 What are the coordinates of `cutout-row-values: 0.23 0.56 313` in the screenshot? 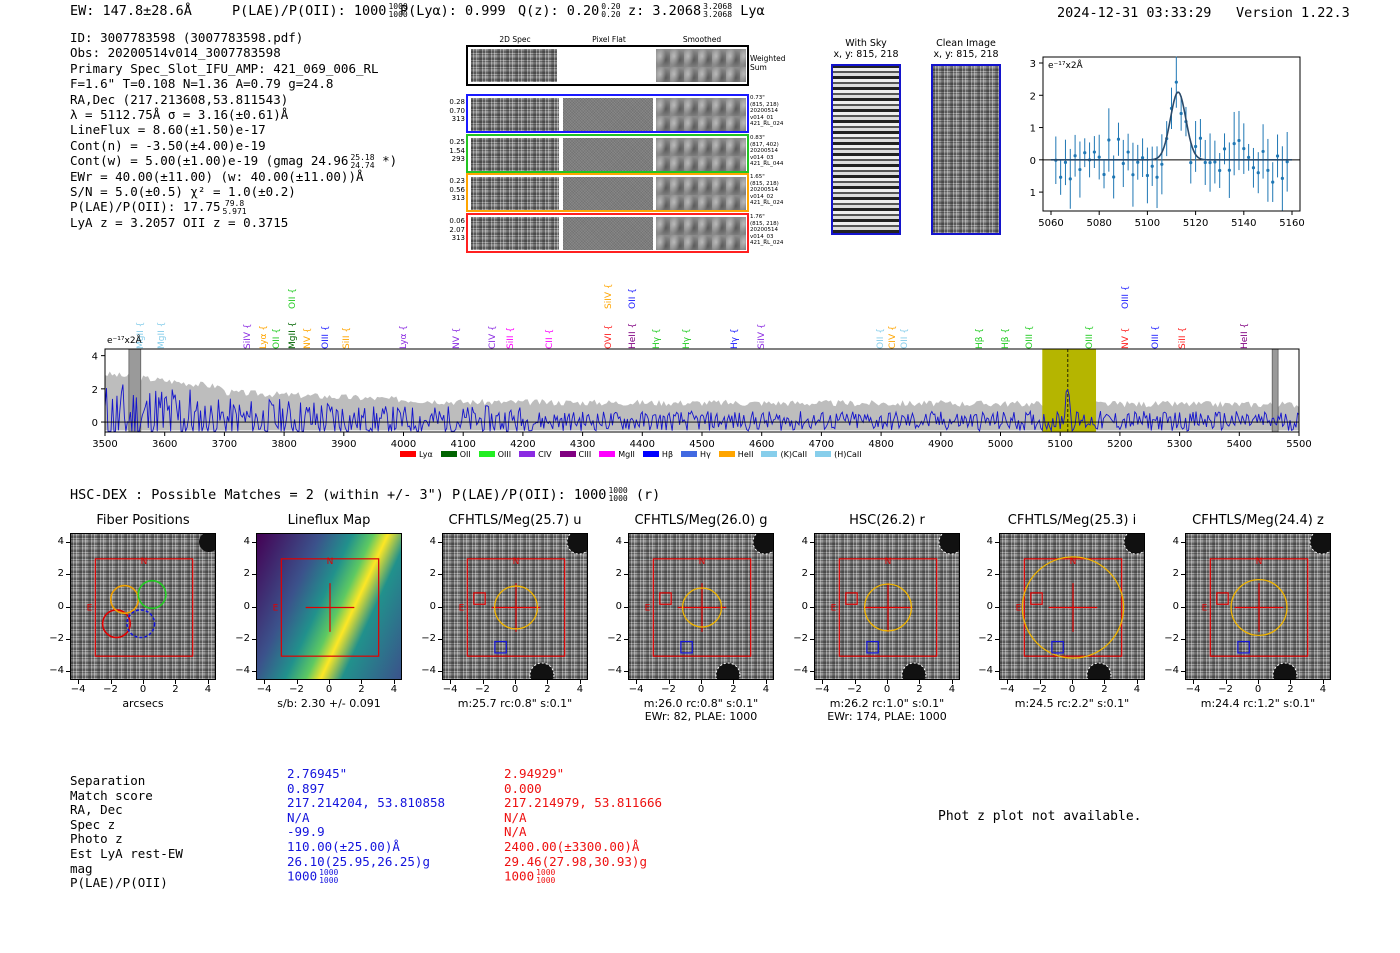 It's located at (455, 190).